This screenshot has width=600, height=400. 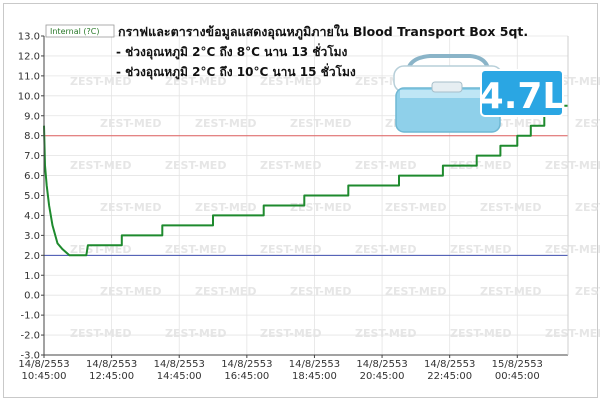 I want to click on x-tick-time: 14:45:00, so click(x=179, y=376).